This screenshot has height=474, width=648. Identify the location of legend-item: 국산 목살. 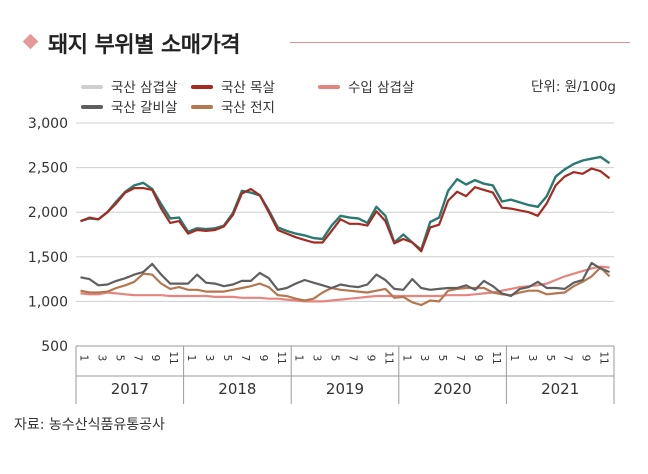
(233, 88).